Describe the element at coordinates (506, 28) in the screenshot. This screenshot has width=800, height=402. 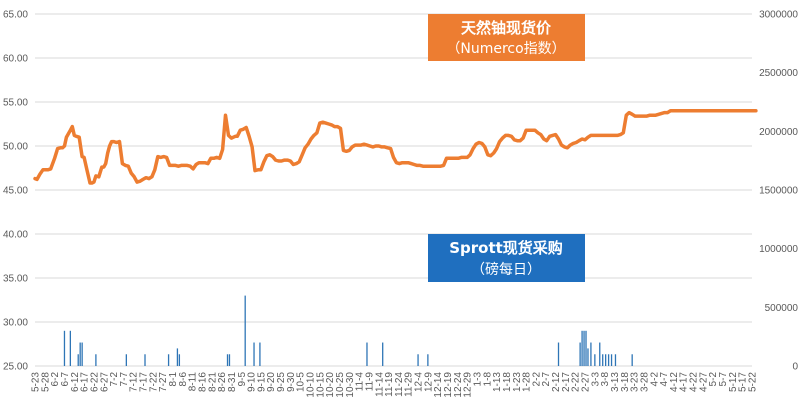
I see `price-series-name: 天然铀现货价` at that location.